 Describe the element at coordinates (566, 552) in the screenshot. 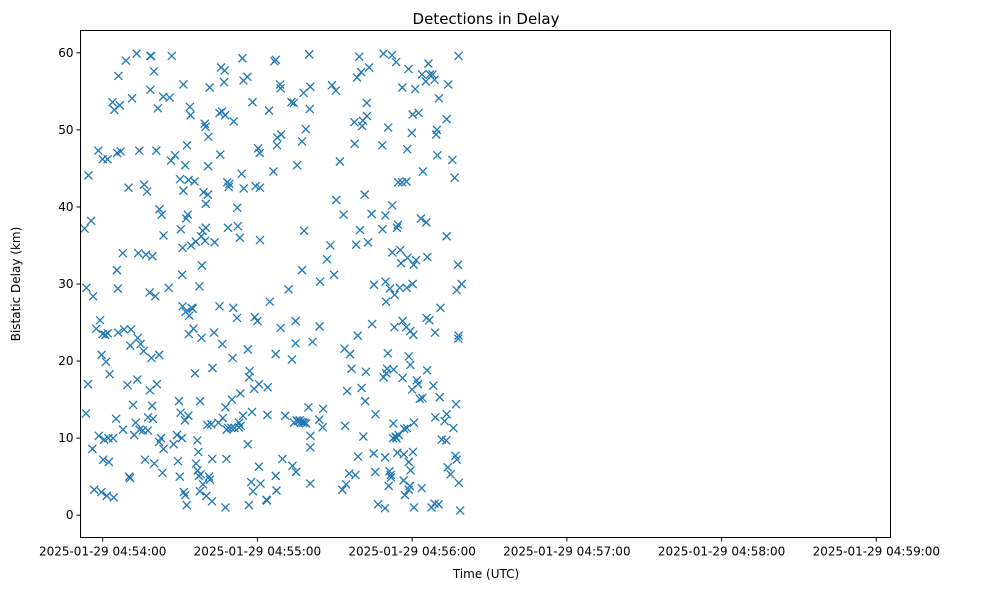

I see `x-tick-label: 2025-01-29 04:57:00` at that location.